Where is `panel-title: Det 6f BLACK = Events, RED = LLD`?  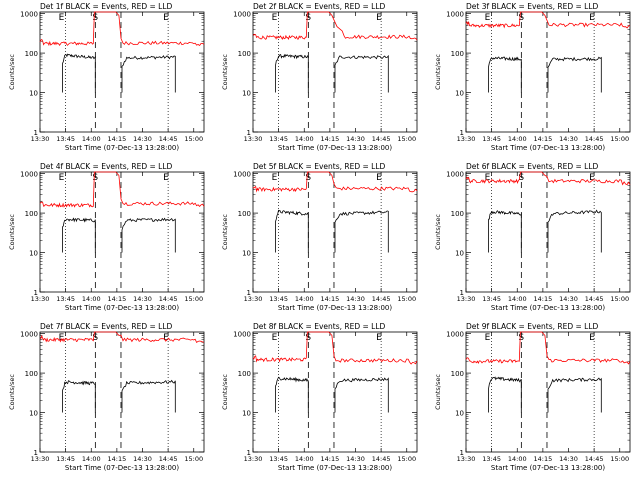 panel-title: Det 6f BLACK = Events, RED = LLD is located at coordinates (532, 166).